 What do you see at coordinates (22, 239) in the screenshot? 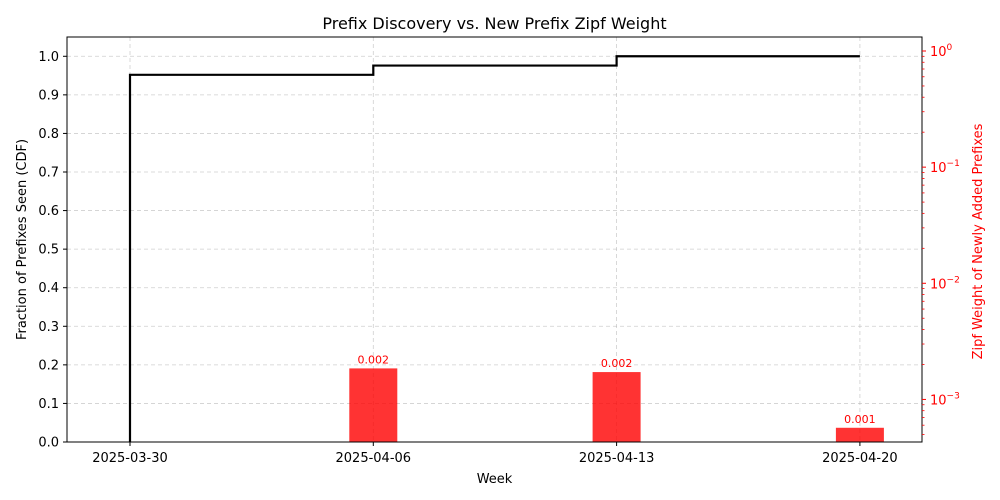
I see `y-axis-label: Fraction of Prefixes Seen (CDF)` at bounding box center [22, 239].